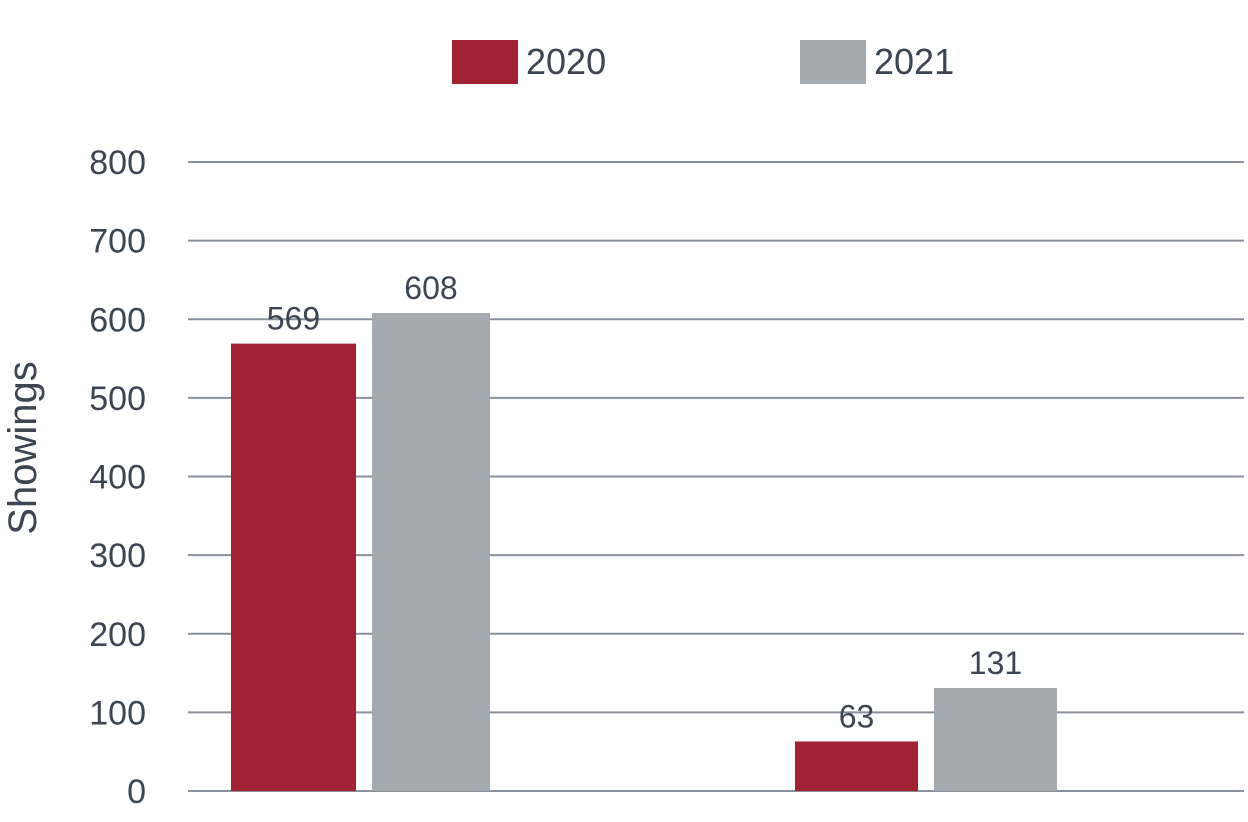 The image size is (1248, 822). Describe the element at coordinates (485, 62) in the screenshot. I see `legend-swatch-2020` at that location.